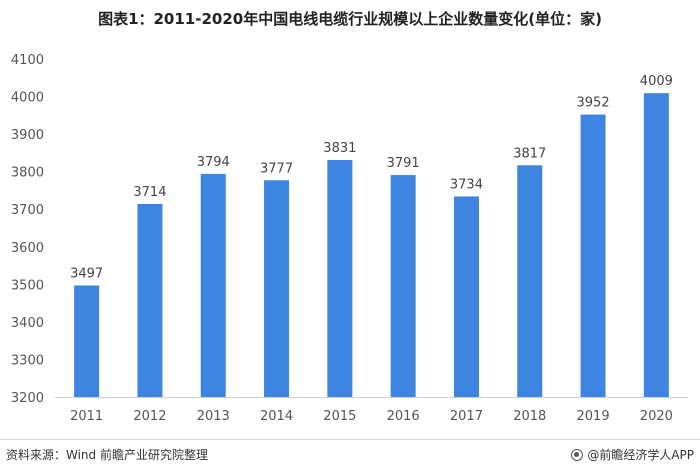 The image size is (700, 472). Describe the element at coordinates (403, 416) in the screenshot. I see `x-tick-label: 2016` at that location.